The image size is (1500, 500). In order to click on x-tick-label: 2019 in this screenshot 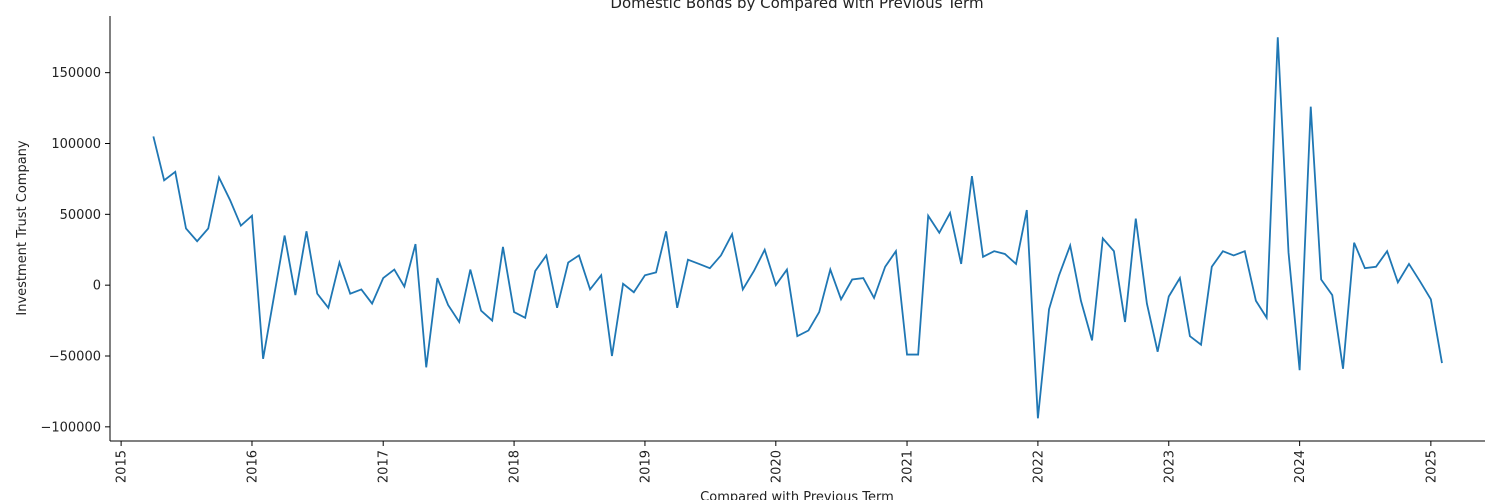, I will do `click(645, 466)`.